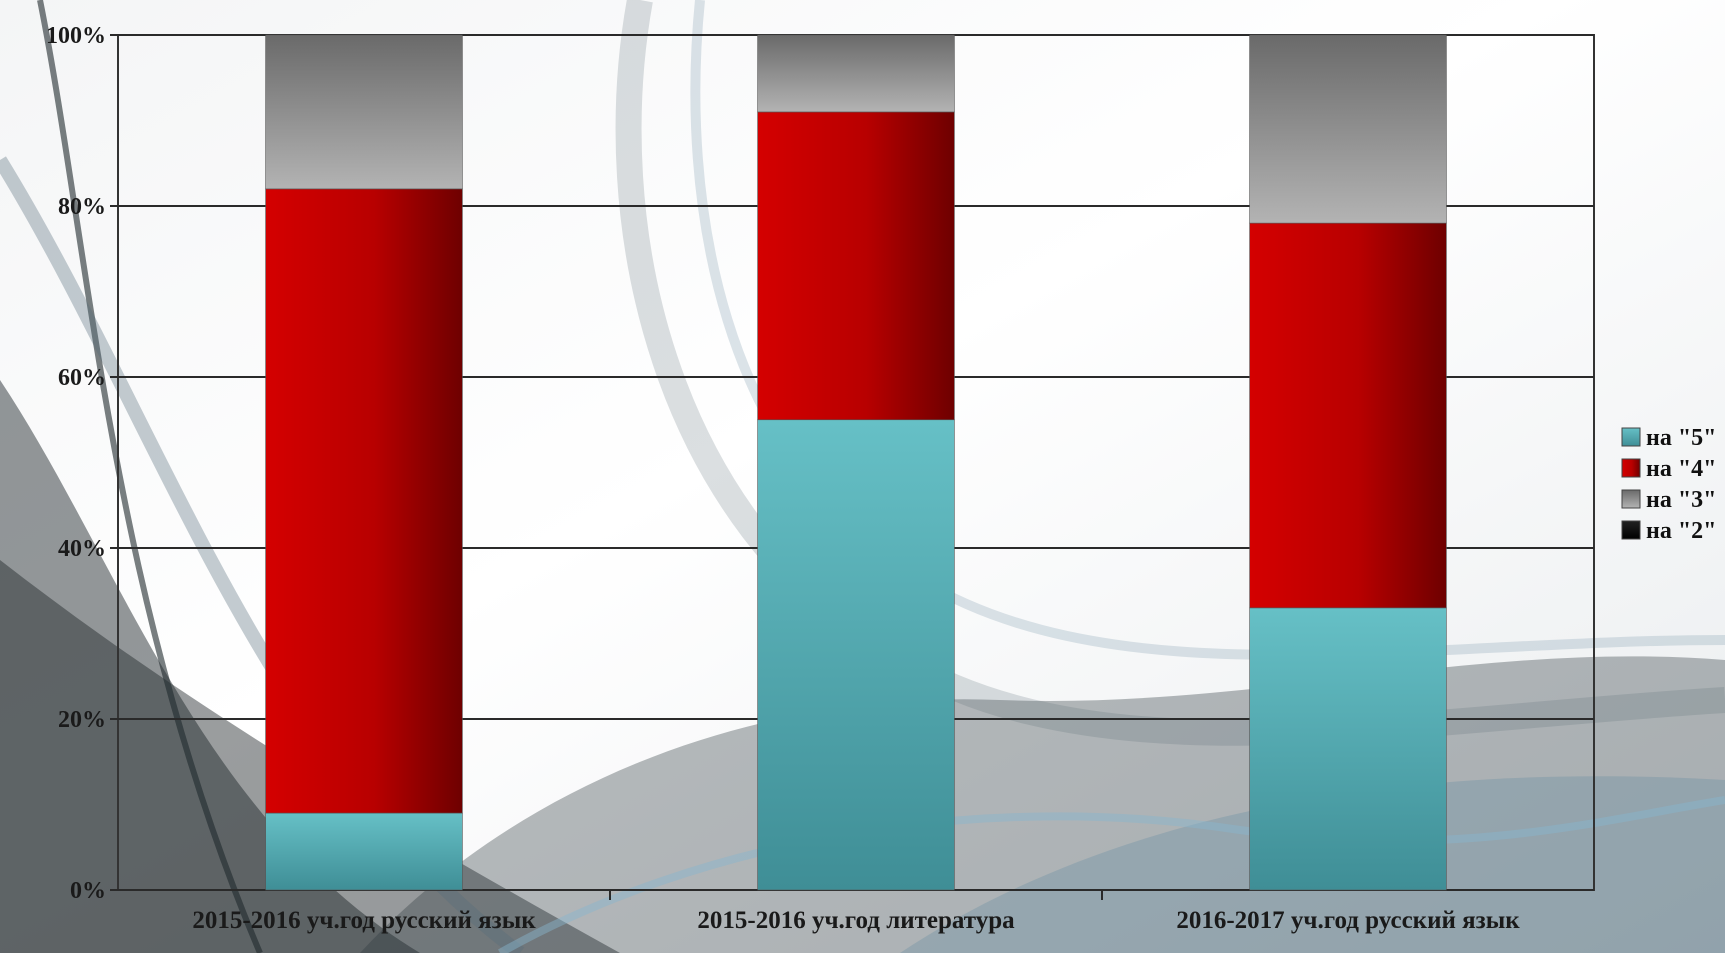 The image size is (1725, 953). What do you see at coordinates (88, 891) in the screenshot?
I see `y-tick-label: 0%` at bounding box center [88, 891].